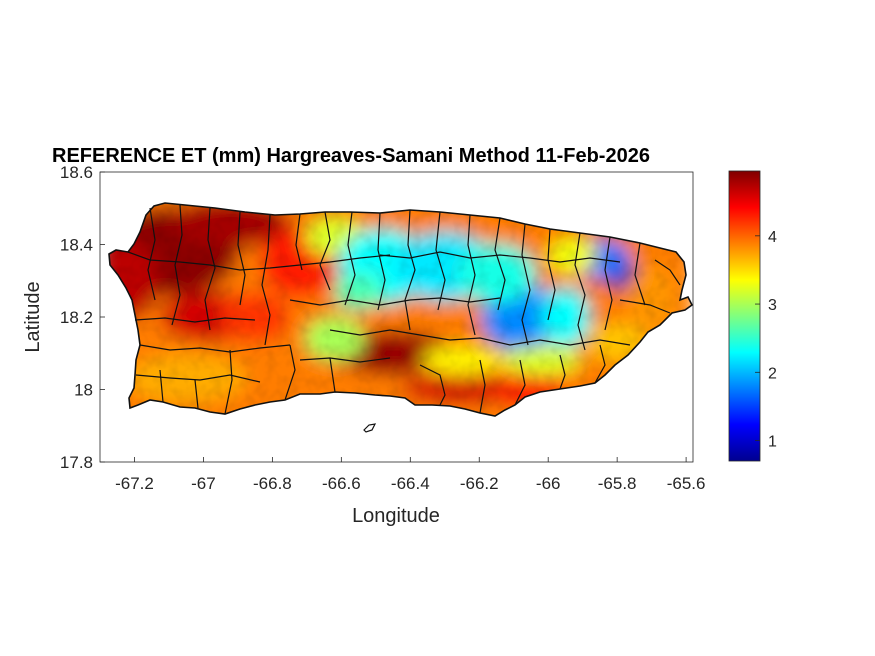  I want to click on x-tick-label: -65.6, so click(686, 483).